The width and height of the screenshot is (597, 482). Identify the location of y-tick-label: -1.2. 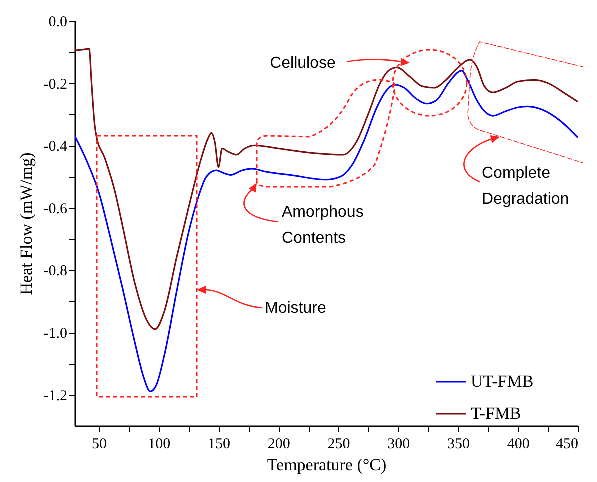
(56, 396).